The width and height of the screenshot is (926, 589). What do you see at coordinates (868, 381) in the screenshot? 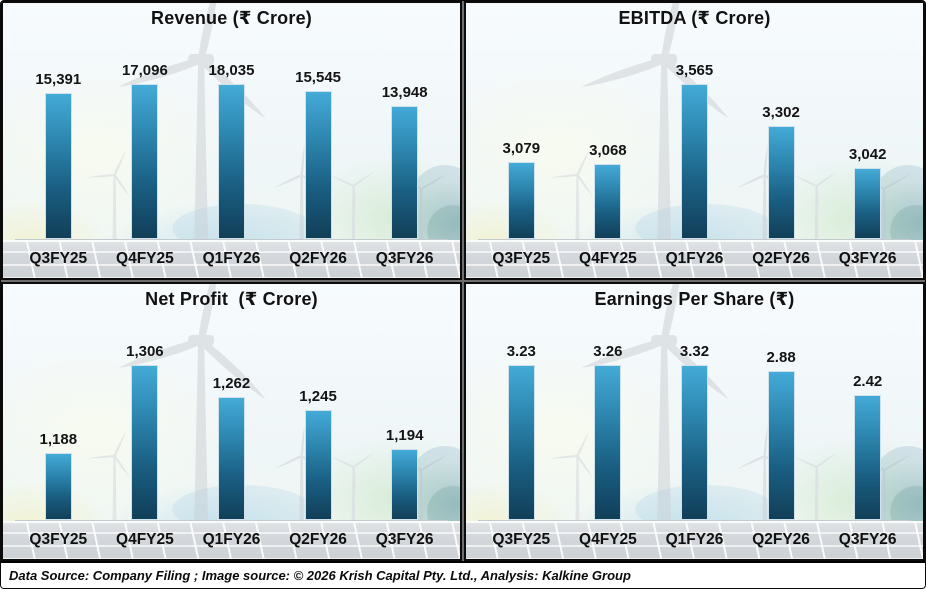
I see `bar-value-label: 2.42` at bounding box center [868, 381].